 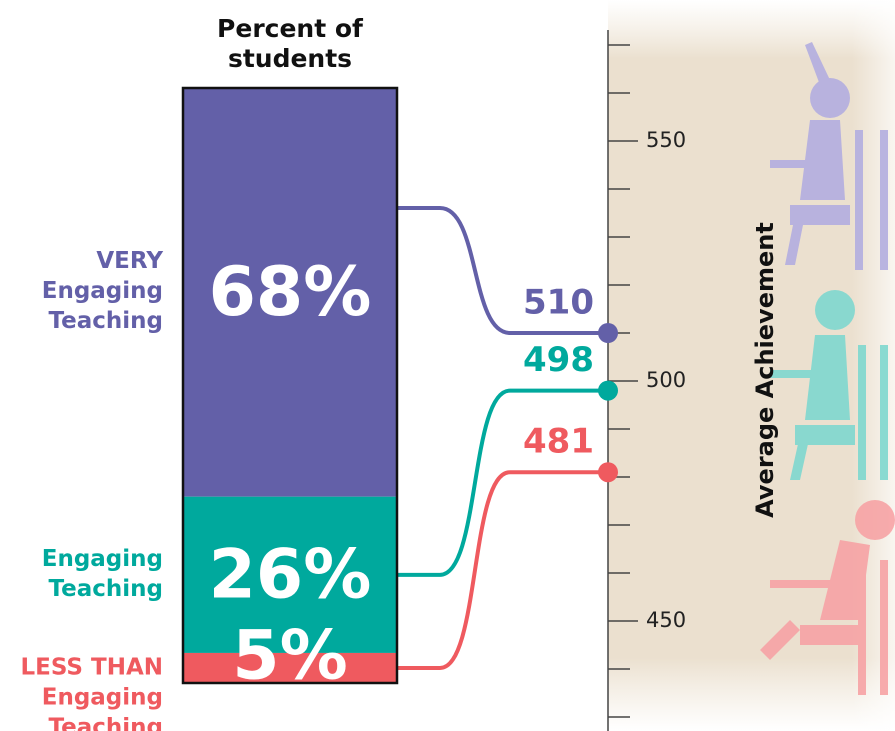 I want to click on category-label: LESS THAN, so click(x=92, y=667).